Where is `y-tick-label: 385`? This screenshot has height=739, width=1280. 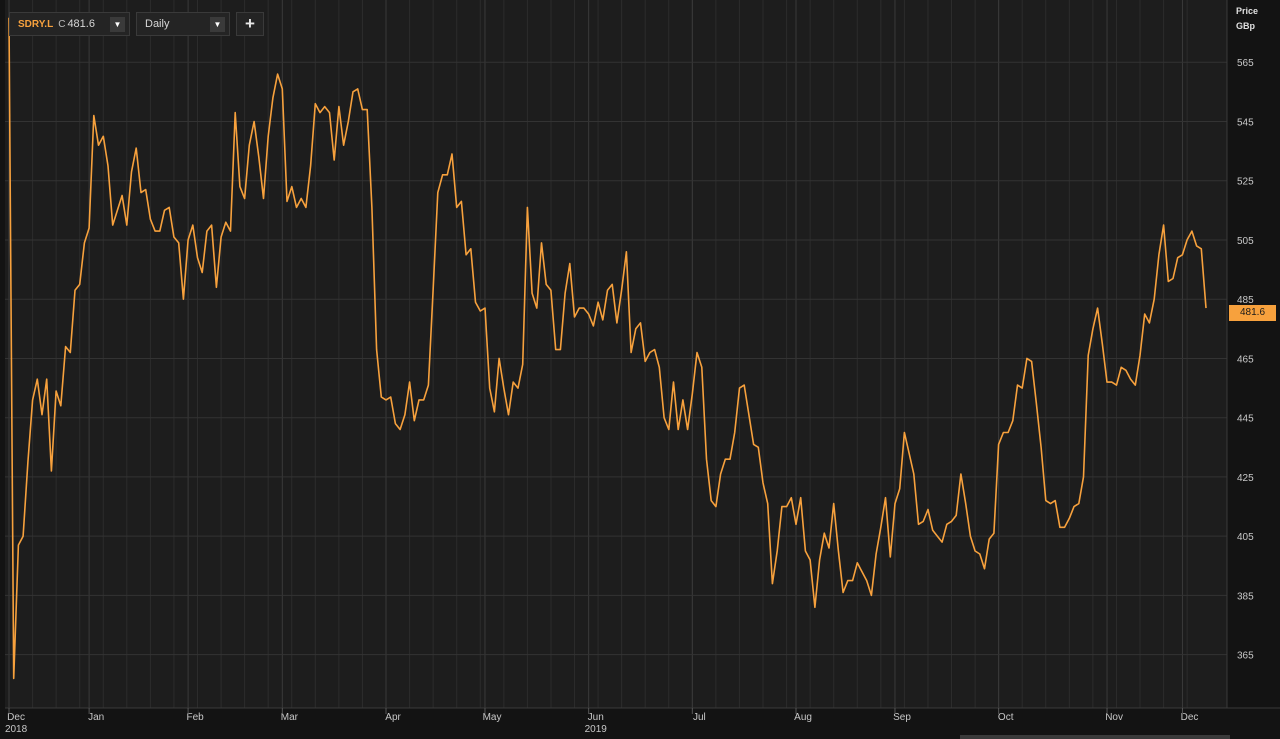 y-tick-label: 385 is located at coordinates (1245, 596).